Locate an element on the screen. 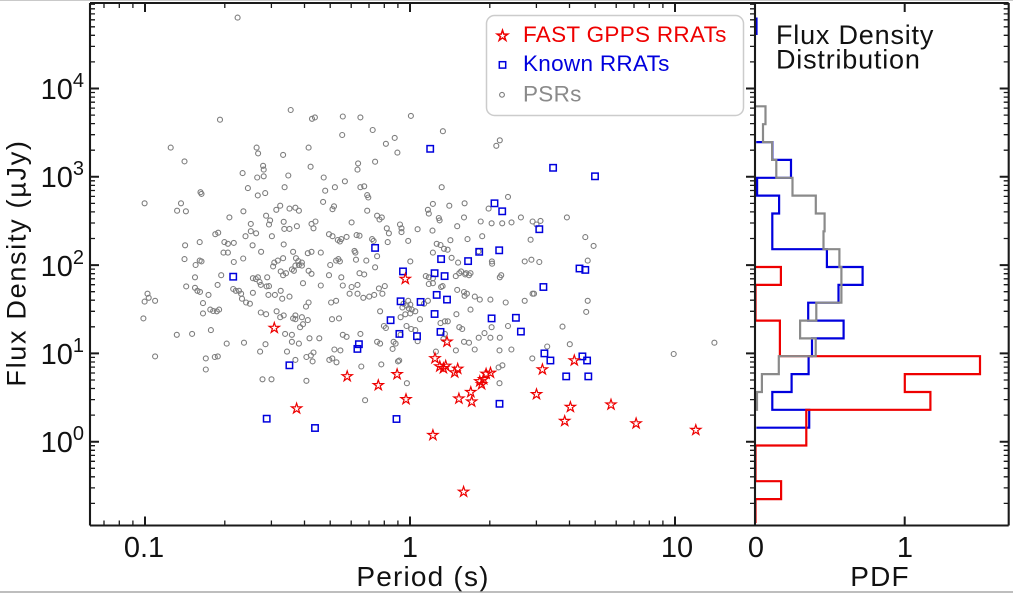 The width and height of the screenshot is (1013, 593). svg-text: Flux Density (µJy) is located at coordinates (17, 262).